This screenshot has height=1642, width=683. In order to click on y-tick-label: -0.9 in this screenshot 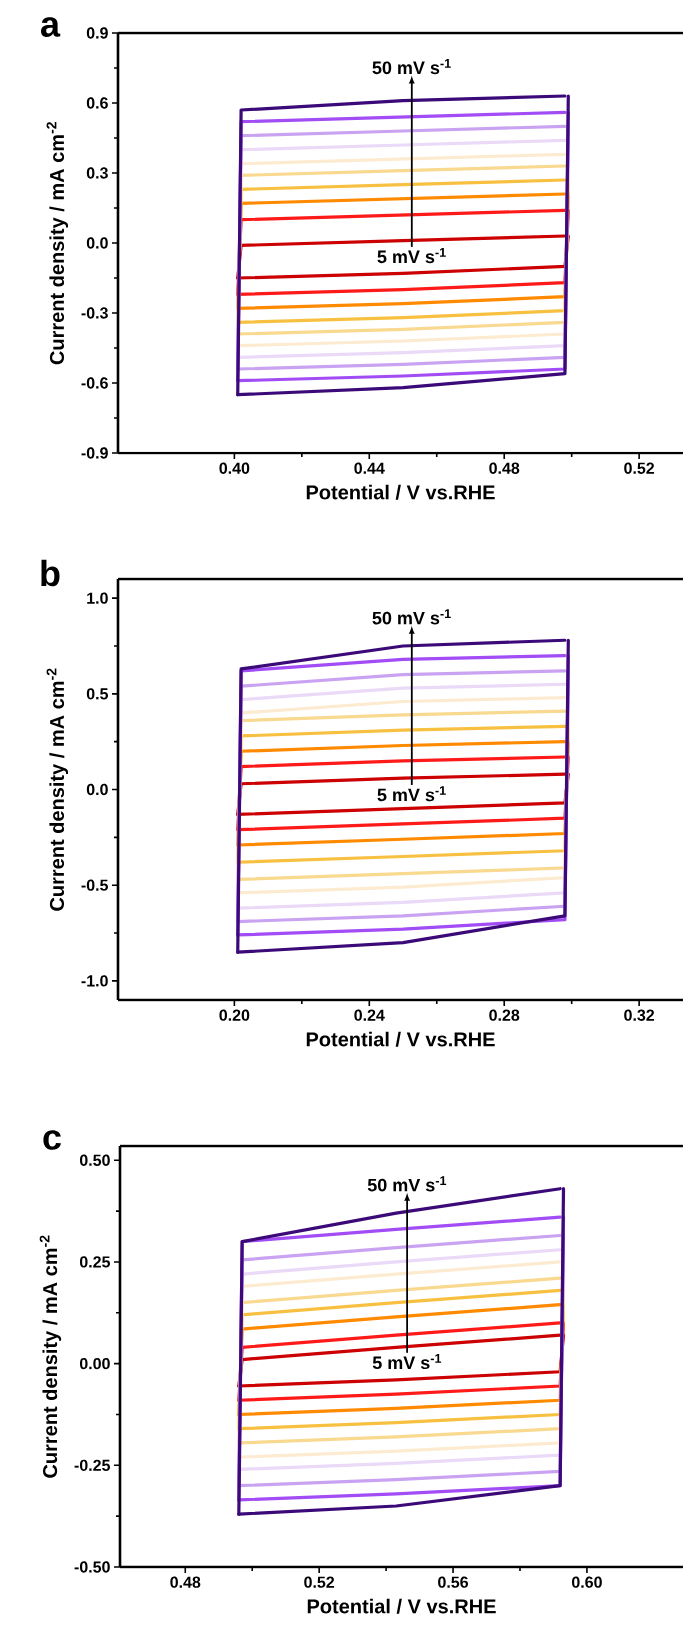, I will do `click(94, 453)`.